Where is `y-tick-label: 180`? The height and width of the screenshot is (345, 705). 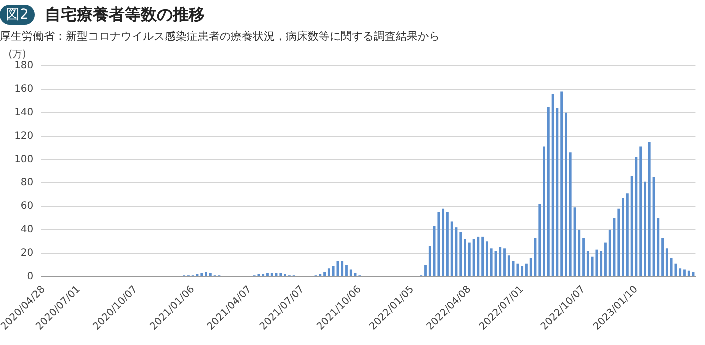 y-tick-label: 180 is located at coordinates (24, 66).